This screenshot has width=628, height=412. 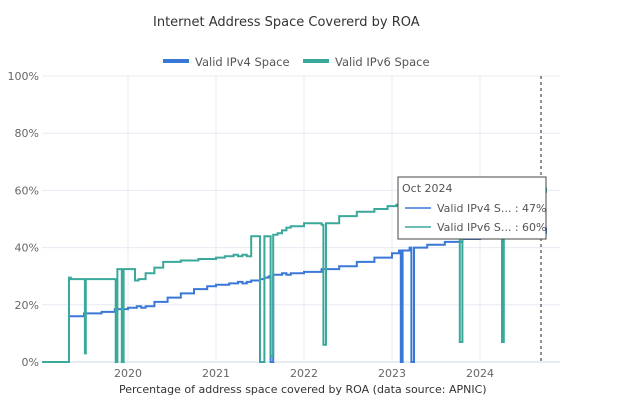 What do you see at coordinates (392, 373) in the screenshot?
I see `x-tick-label: 2023` at bounding box center [392, 373].